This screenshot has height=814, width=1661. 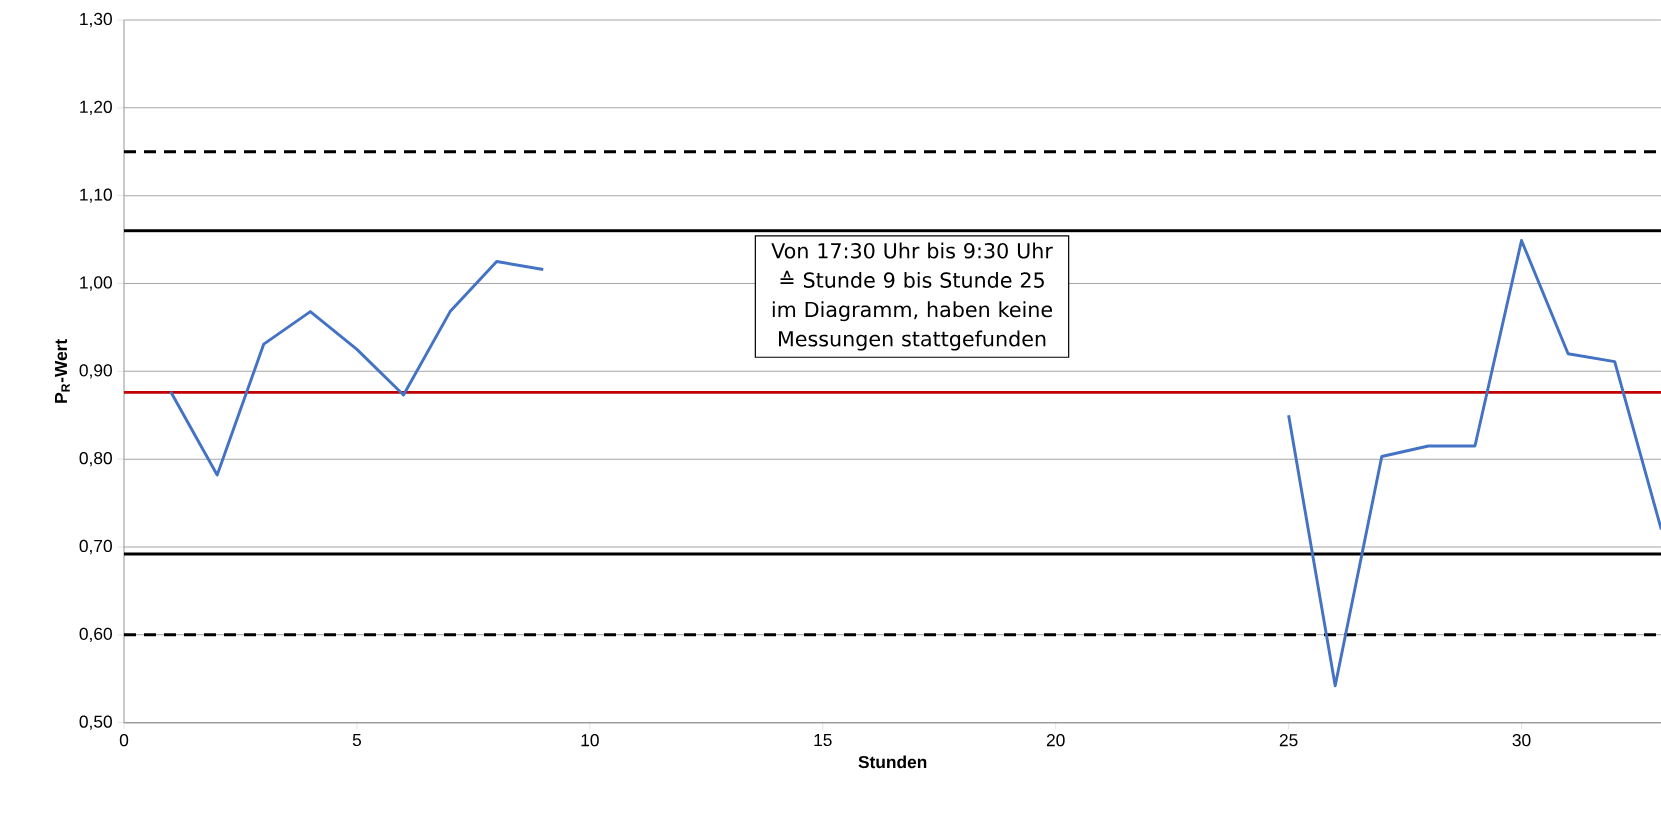 I want to click on y-tick-label: 1,10, so click(x=96, y=195).